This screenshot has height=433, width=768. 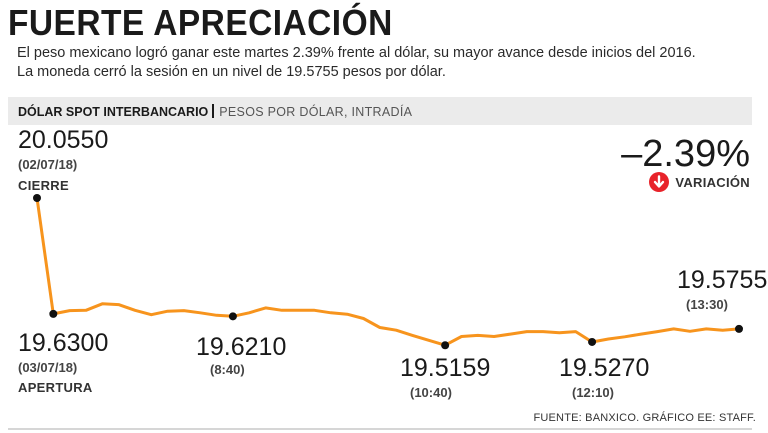 What do you see at coordinates (707, 304) in the screenshot?
I see `p1330-time-label: (13:30)` at bounding box center [707, 304].